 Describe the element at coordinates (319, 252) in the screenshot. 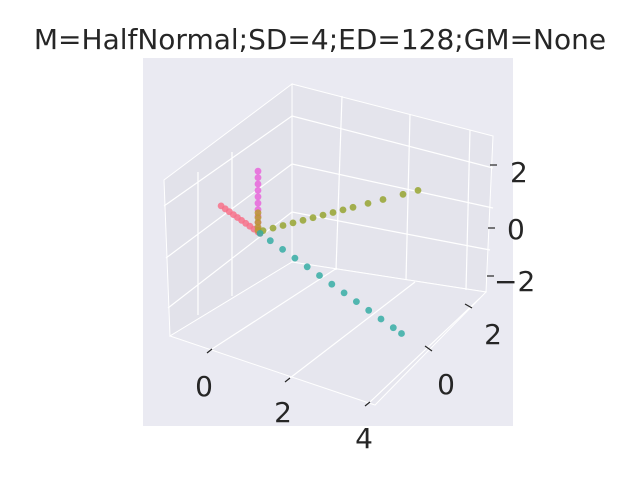

I see `points-layer` at that location.